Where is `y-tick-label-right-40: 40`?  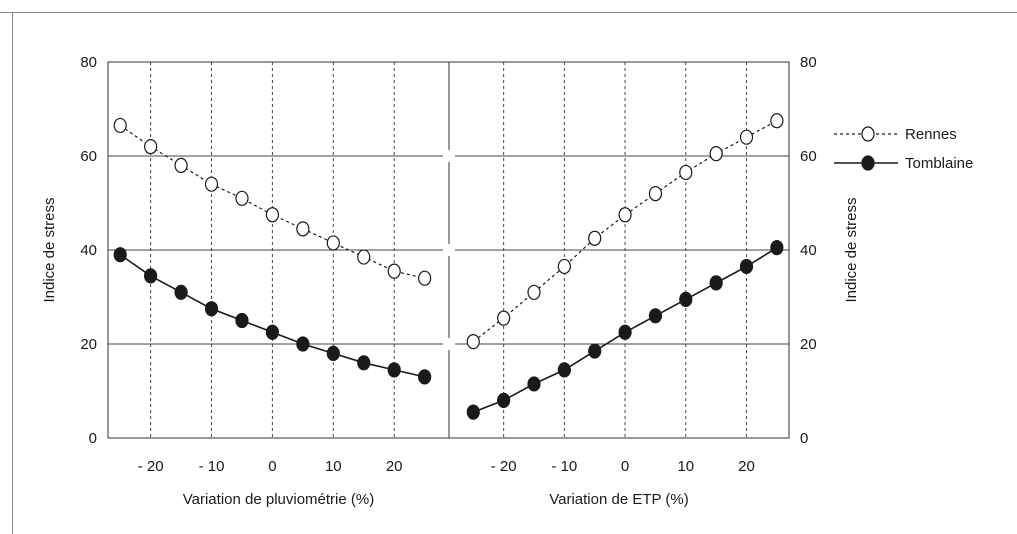
y-tick-label-right-40: 40 is located at coordinates (808, 250).